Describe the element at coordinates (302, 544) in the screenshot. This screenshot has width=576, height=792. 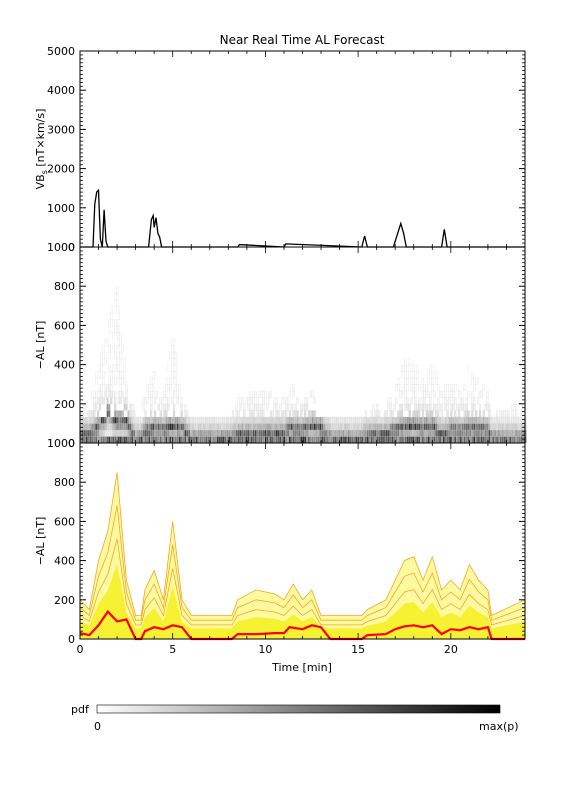
I see `envelope-line` at that location.